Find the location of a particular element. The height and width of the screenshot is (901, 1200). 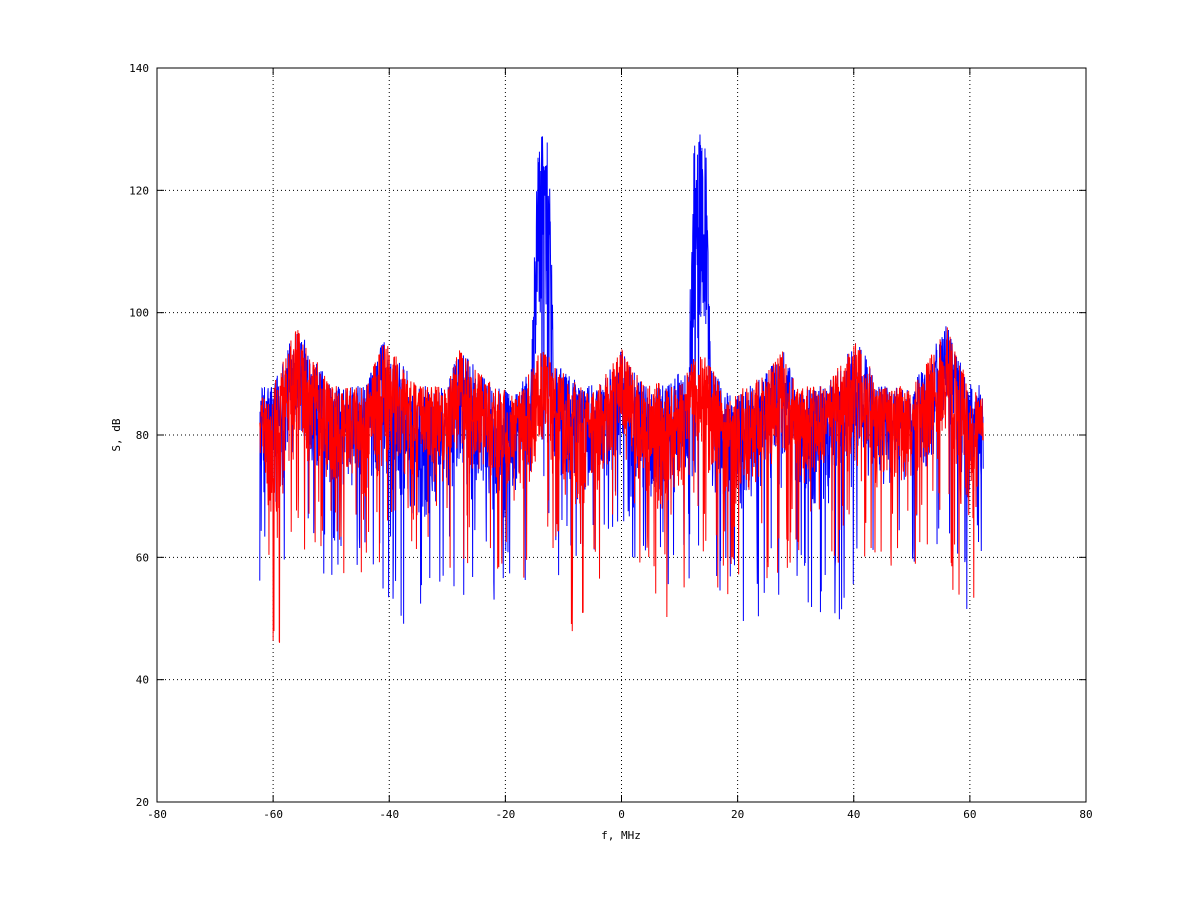

x-tick-label: 20 is located at coordinates (737, 814).